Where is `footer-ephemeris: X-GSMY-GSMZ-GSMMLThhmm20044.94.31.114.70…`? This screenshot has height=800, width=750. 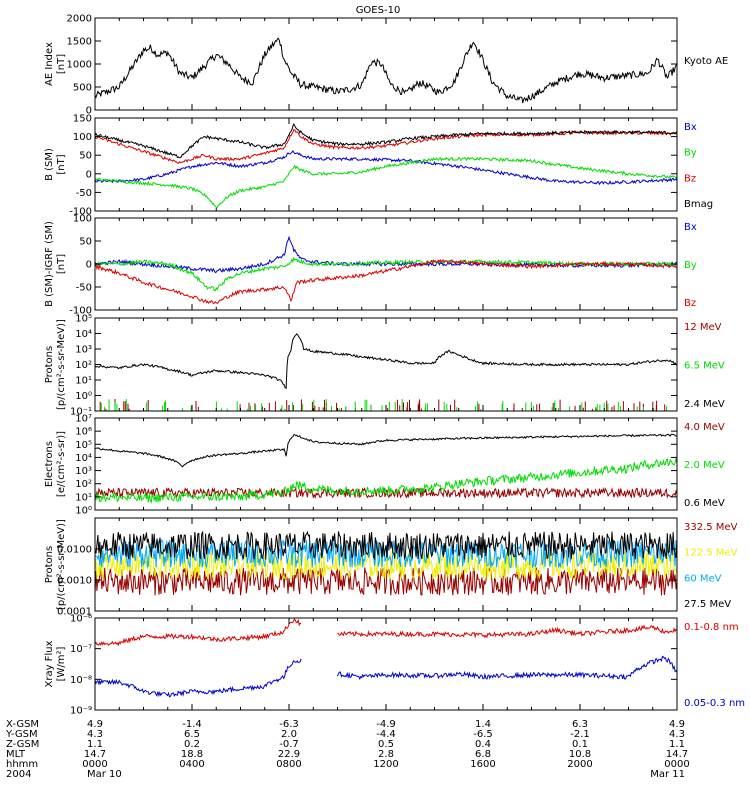
footer-ephemeris: X-GSMY-GSMZ-GSMMLThhmm20044.94.31.114.70… is located at coordinates (347, 749).